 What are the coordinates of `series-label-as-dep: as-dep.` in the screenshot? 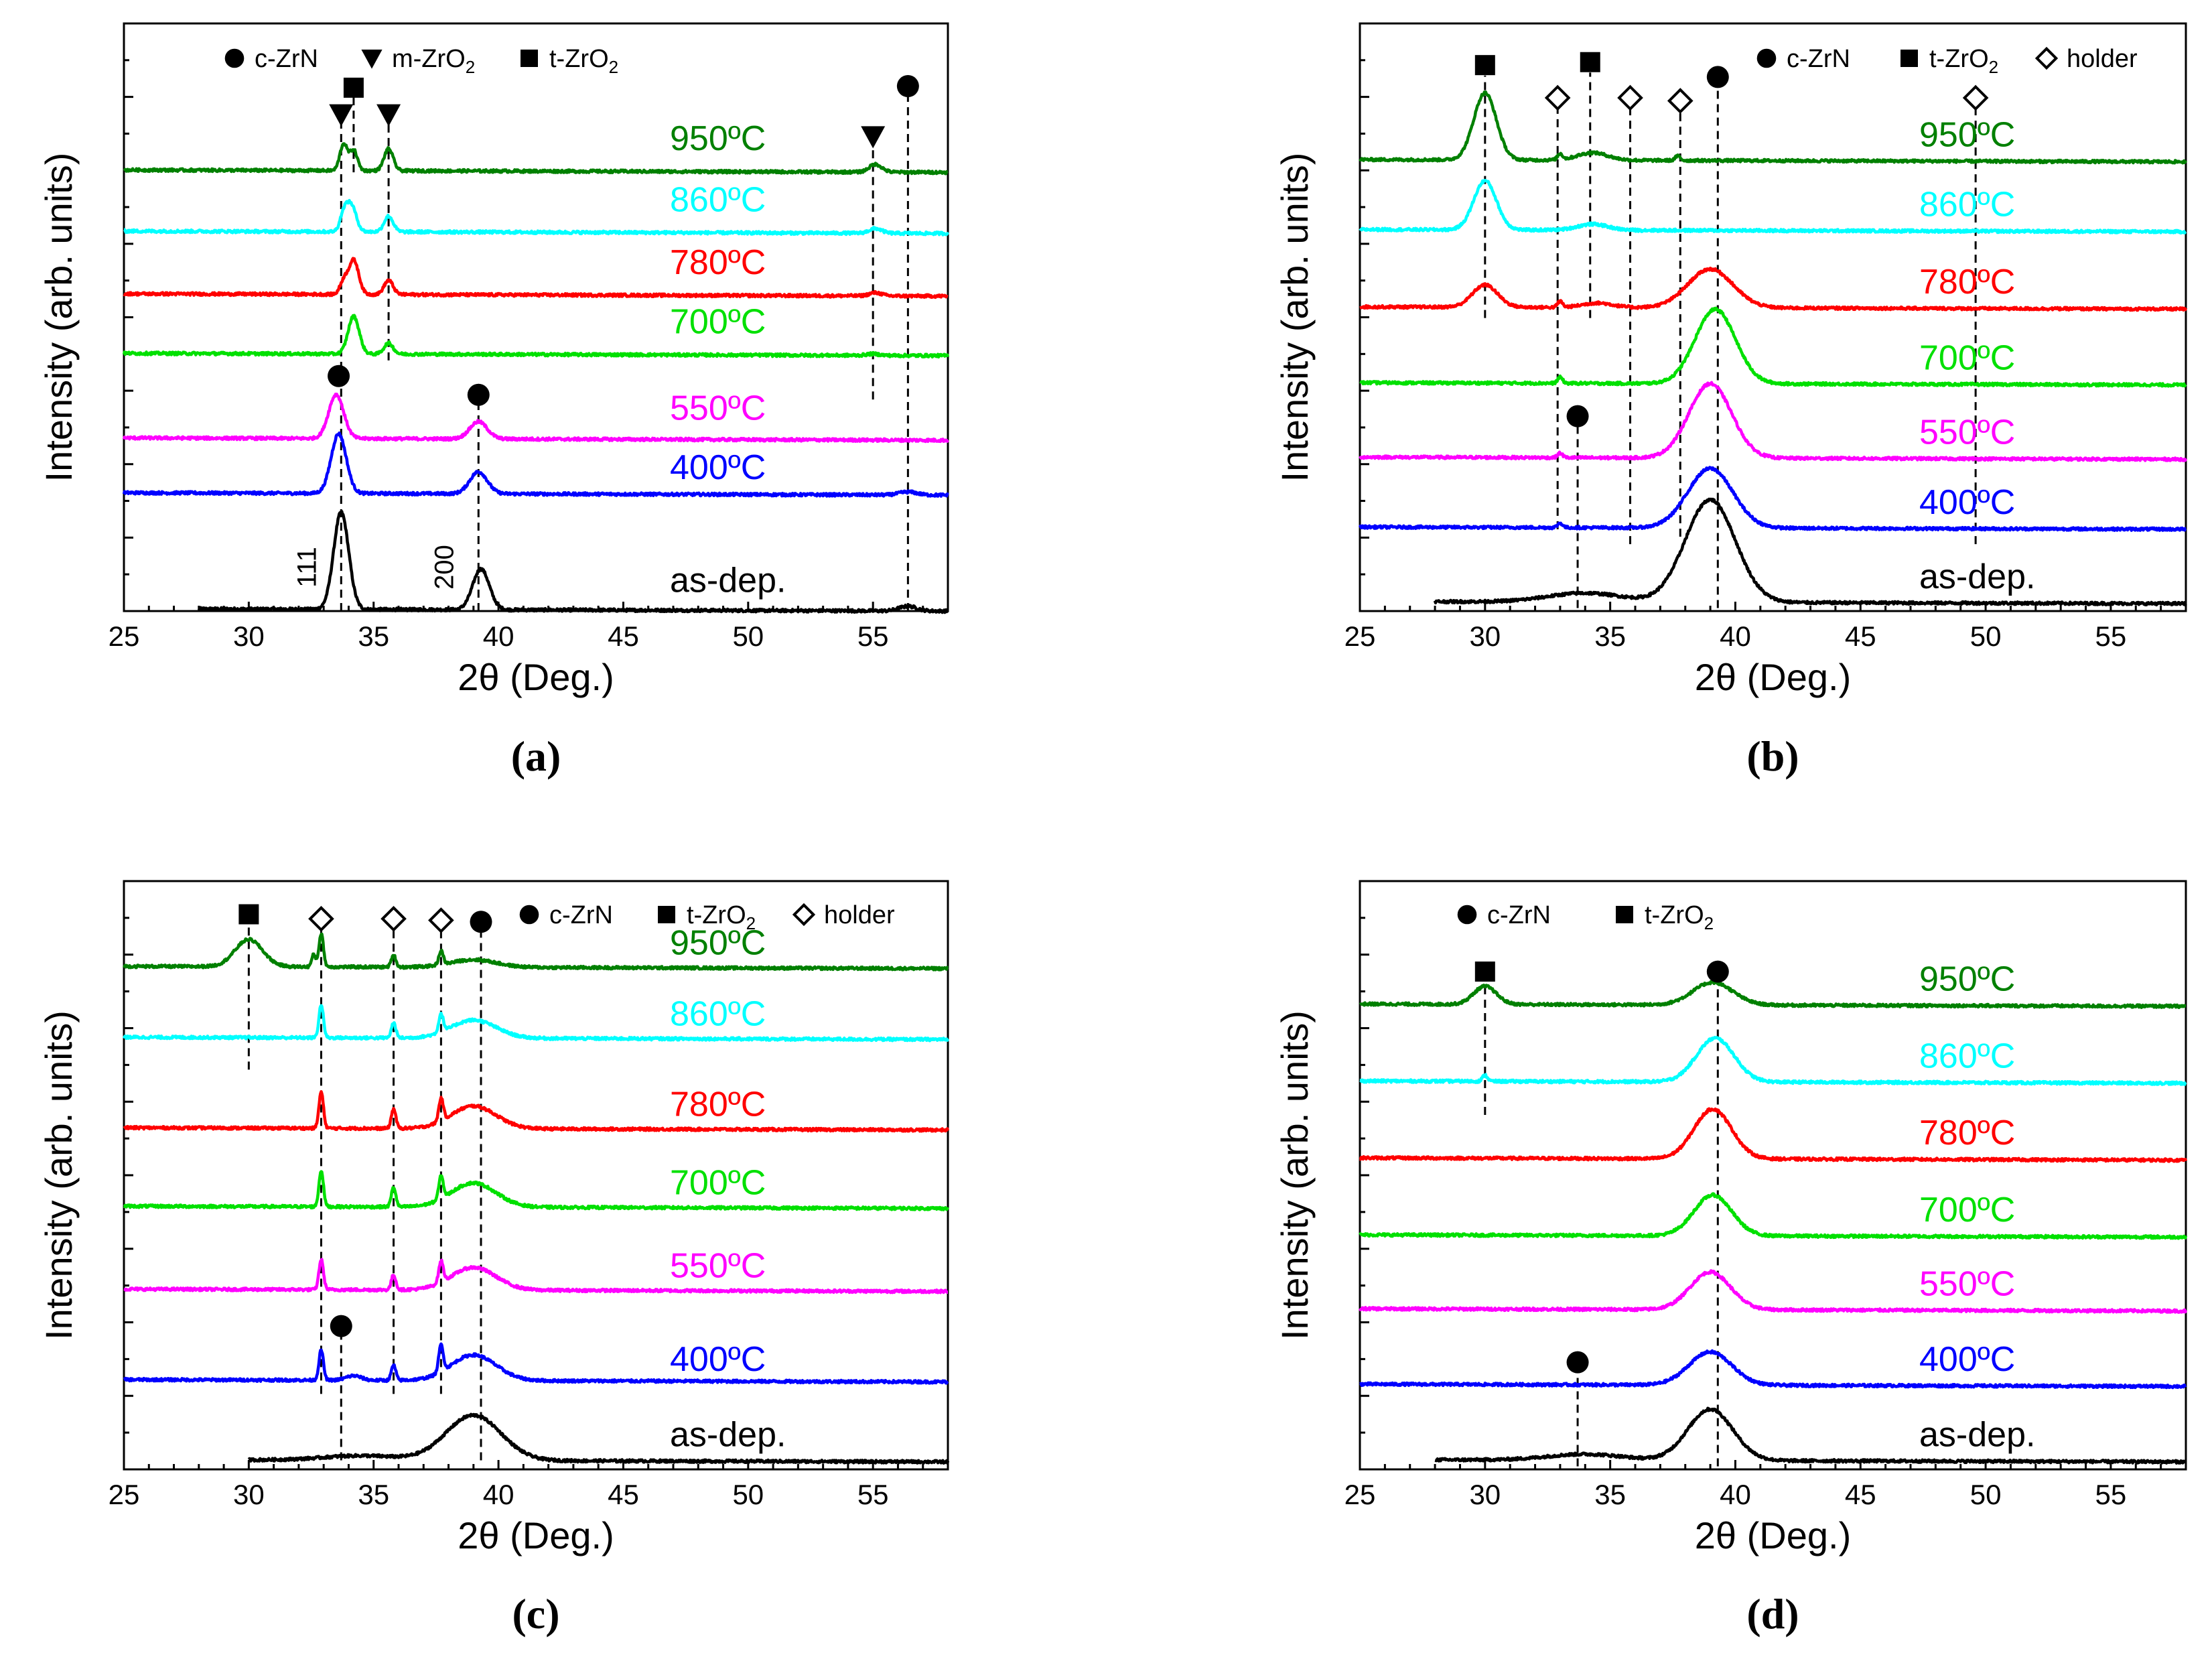 It's located at (1977, 576).